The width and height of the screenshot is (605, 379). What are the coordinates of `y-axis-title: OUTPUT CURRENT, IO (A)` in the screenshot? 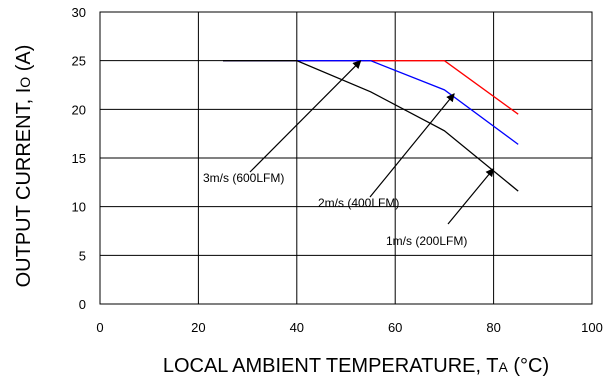 It's located at (24, 166).